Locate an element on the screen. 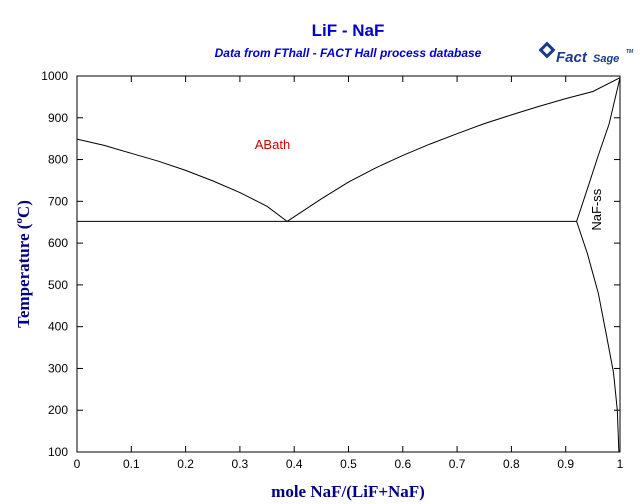 This screenshot has height=504, width=640. factsage-logo-icon is located at coordinates (547, 50).